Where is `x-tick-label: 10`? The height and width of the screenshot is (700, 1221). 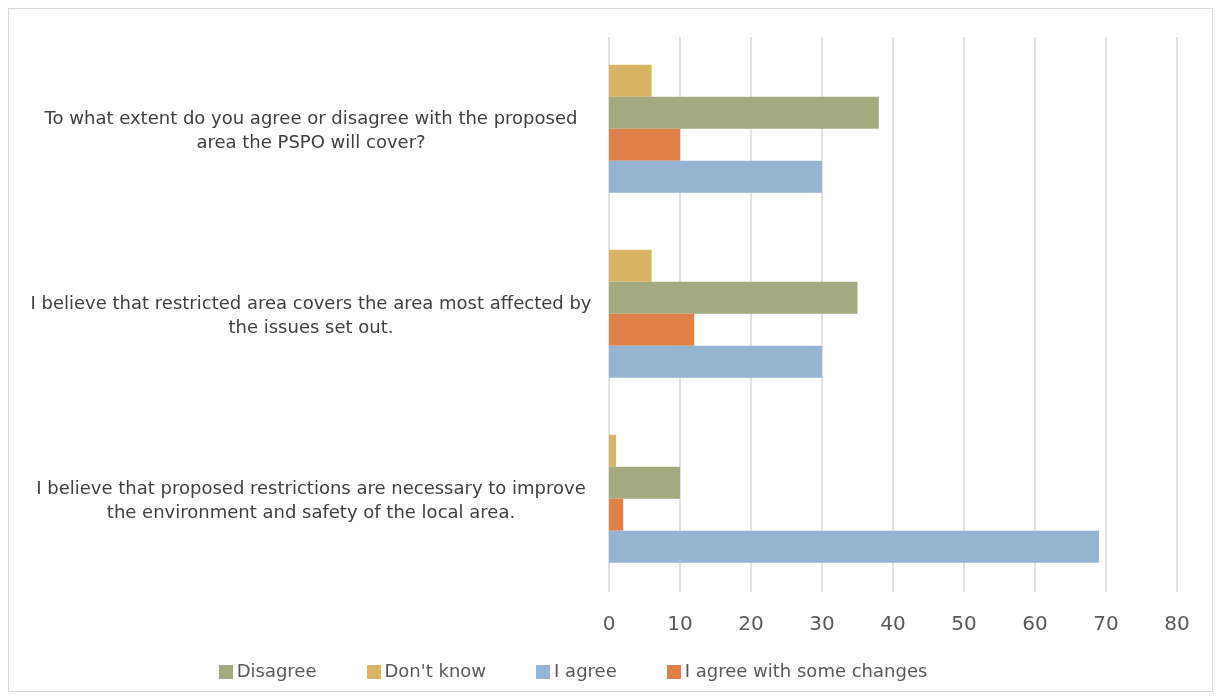
x-tick-label: 10 is located at coordinates (680, 623).